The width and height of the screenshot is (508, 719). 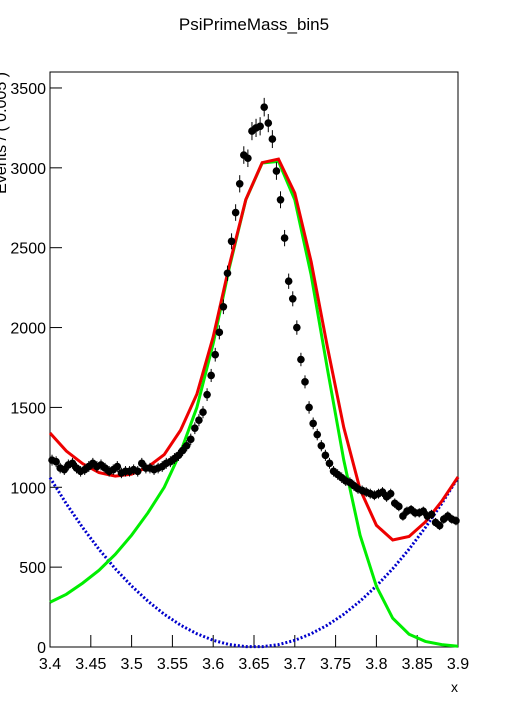 I want to click on y-tick-label: 3000, so click(x=28, y=169).